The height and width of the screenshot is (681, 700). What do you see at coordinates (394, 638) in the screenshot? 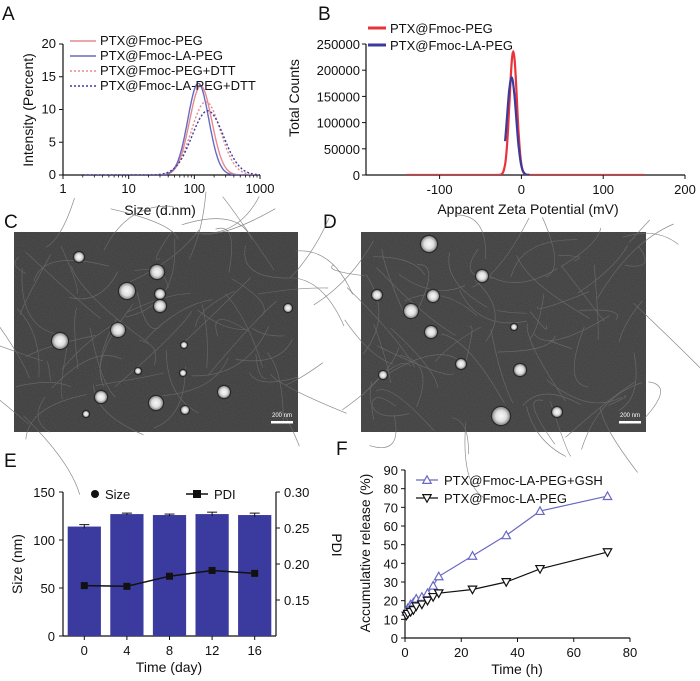
I see `f-y-tick-label: 0` at bounding box center [394, 638].